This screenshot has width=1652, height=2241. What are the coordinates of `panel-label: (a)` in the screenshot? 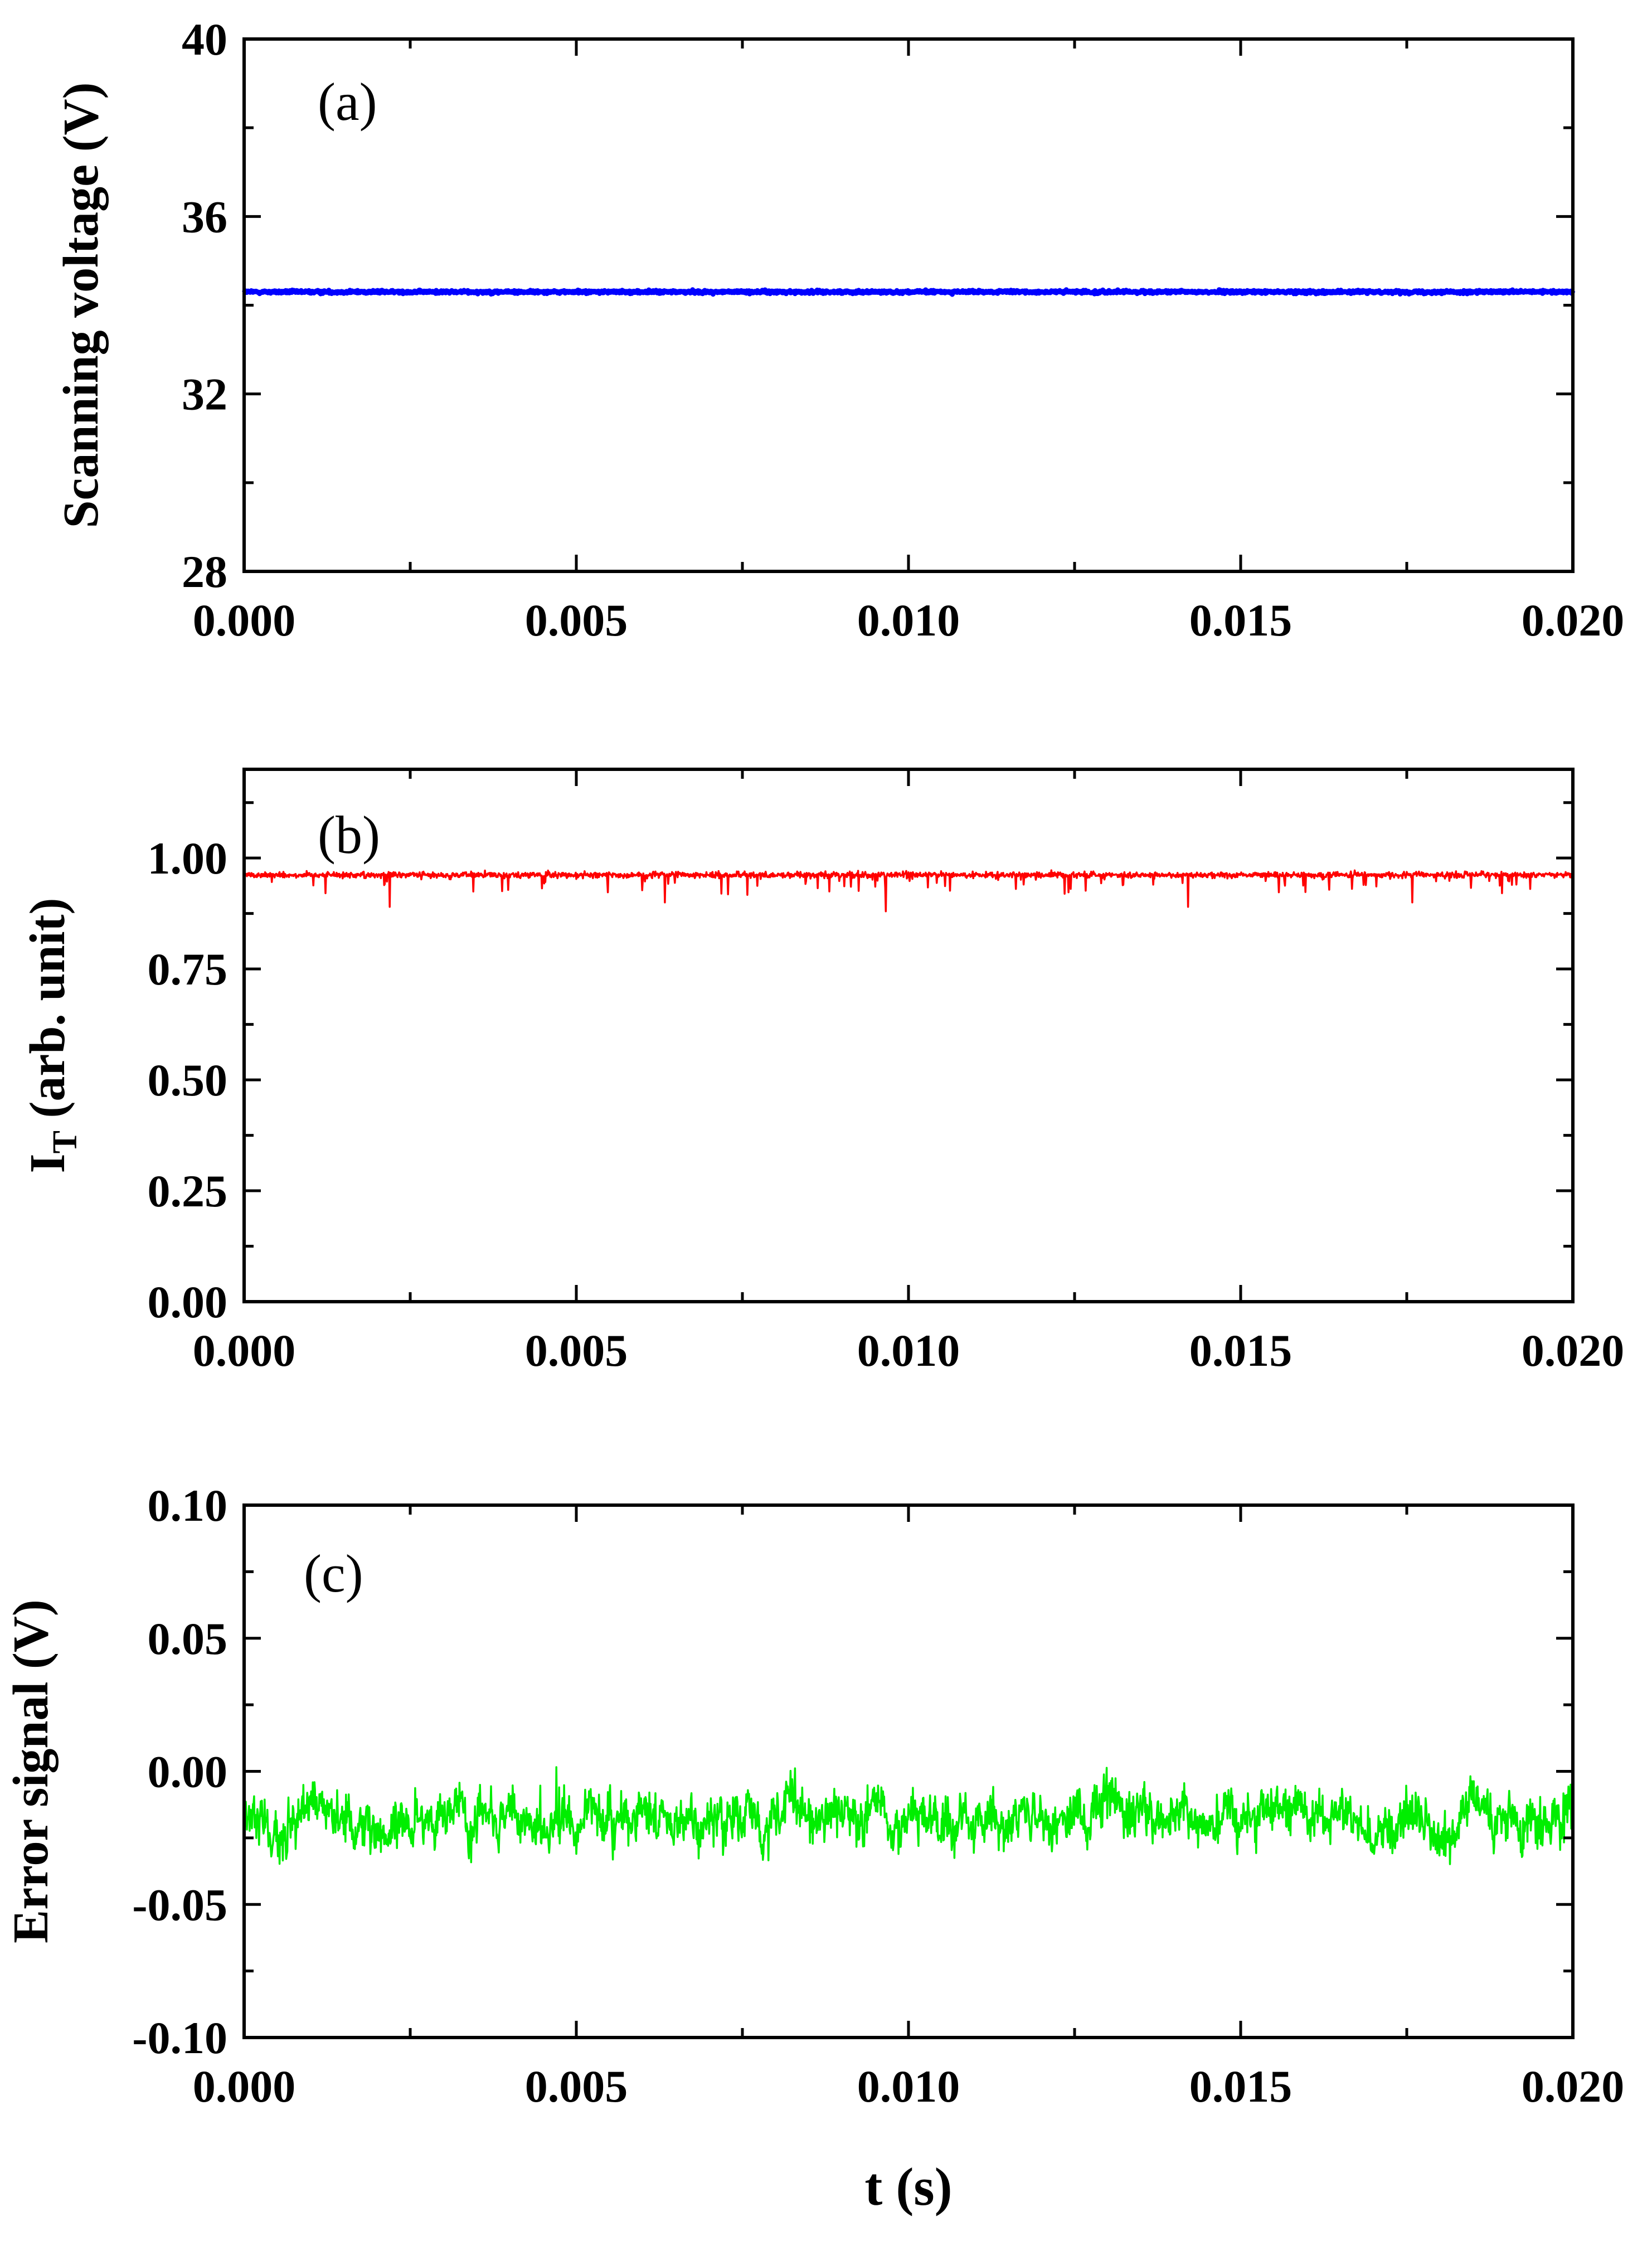 It's located at (347, 102).